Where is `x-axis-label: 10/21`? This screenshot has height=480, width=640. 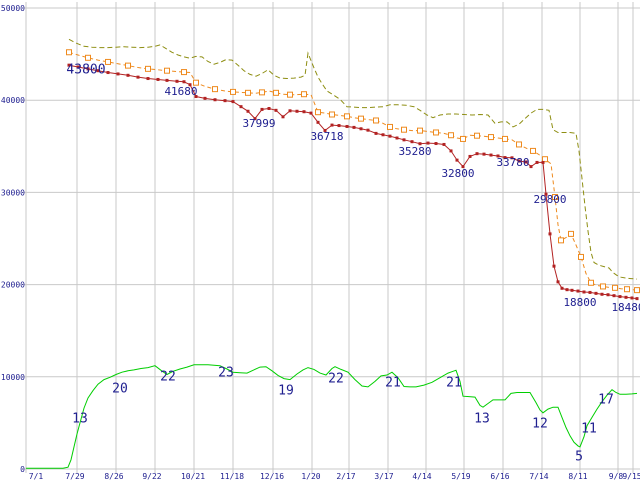 x-axis-label: 10/21 is located at coordinates (193, 476).